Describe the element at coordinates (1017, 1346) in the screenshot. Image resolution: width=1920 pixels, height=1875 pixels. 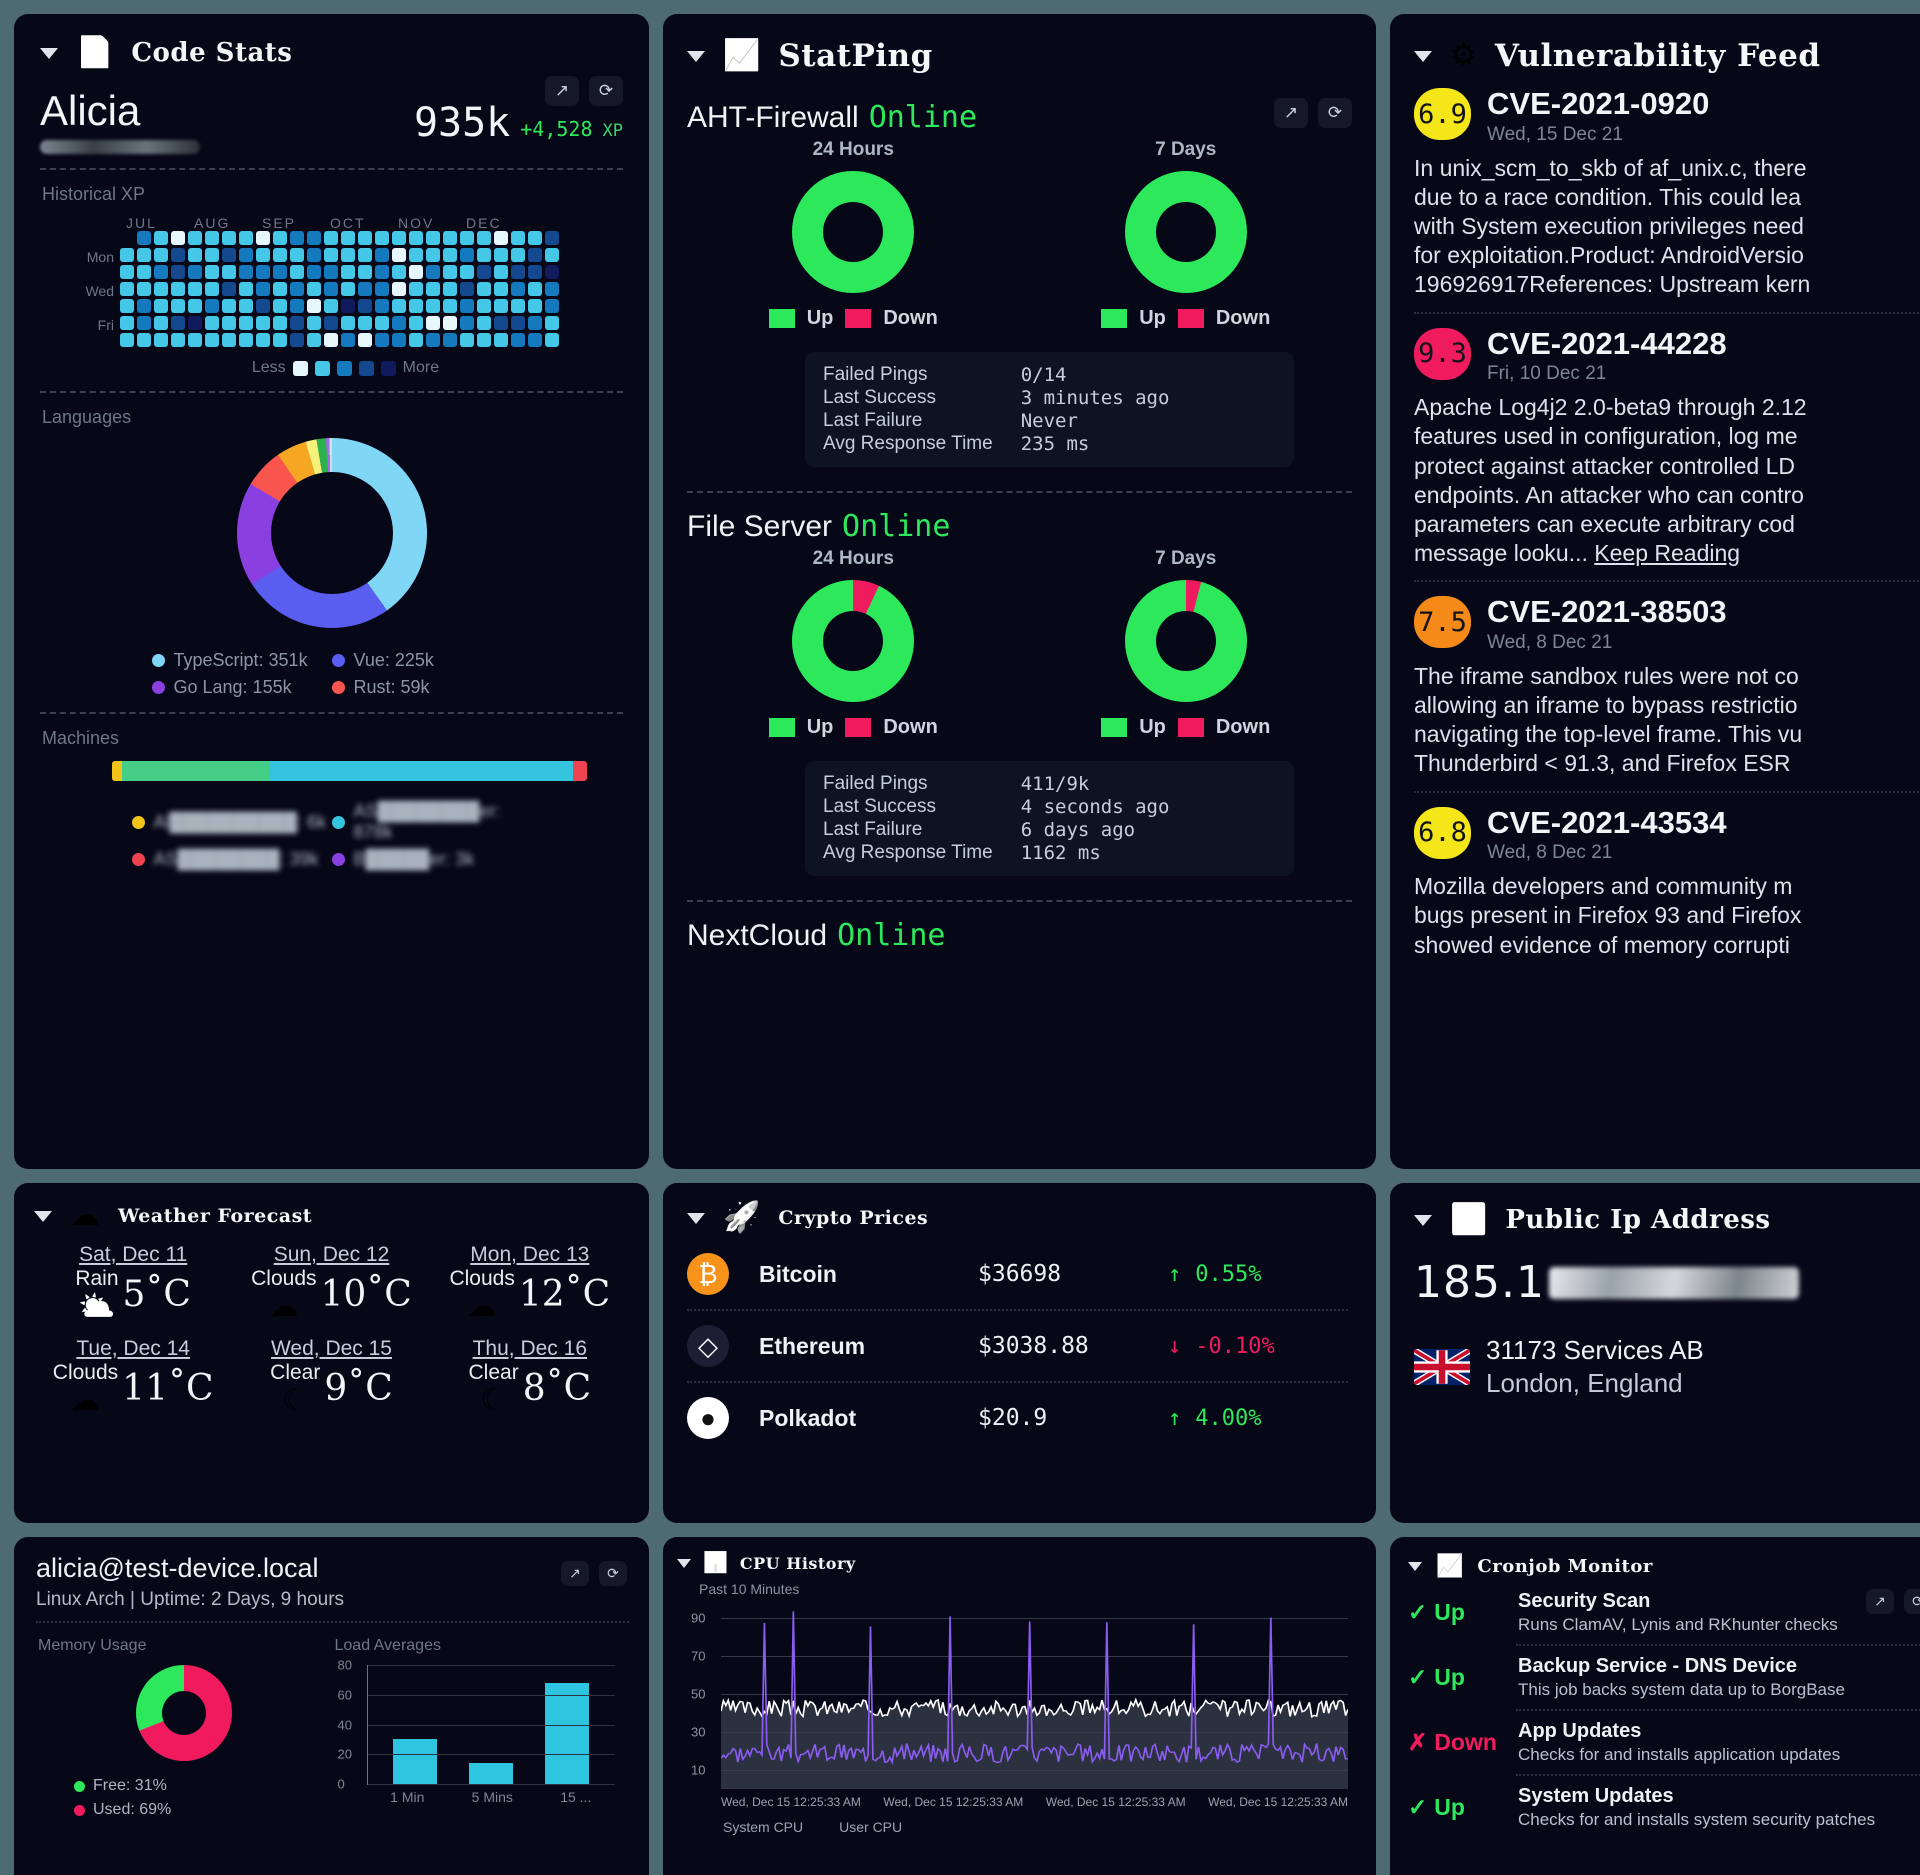
I see `crypto-row: ◇ Ethereum $3038.88 ↓ -0.10%` at that location.